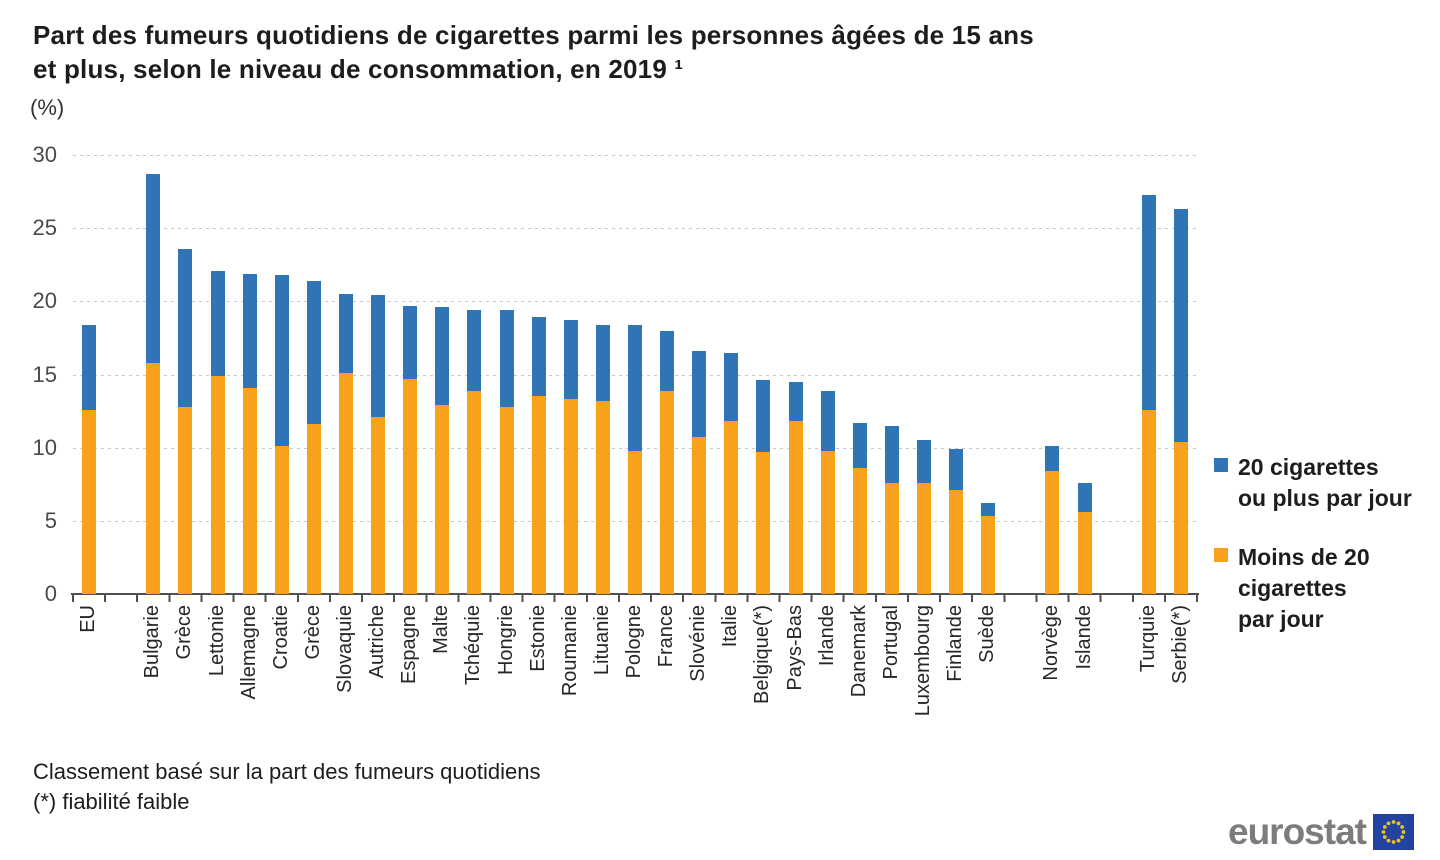  What do you see at coordinates (1304, 557) in the screenshot?
I see `legend-label-line: Moins de 20` at bounding box center [1304, 557].